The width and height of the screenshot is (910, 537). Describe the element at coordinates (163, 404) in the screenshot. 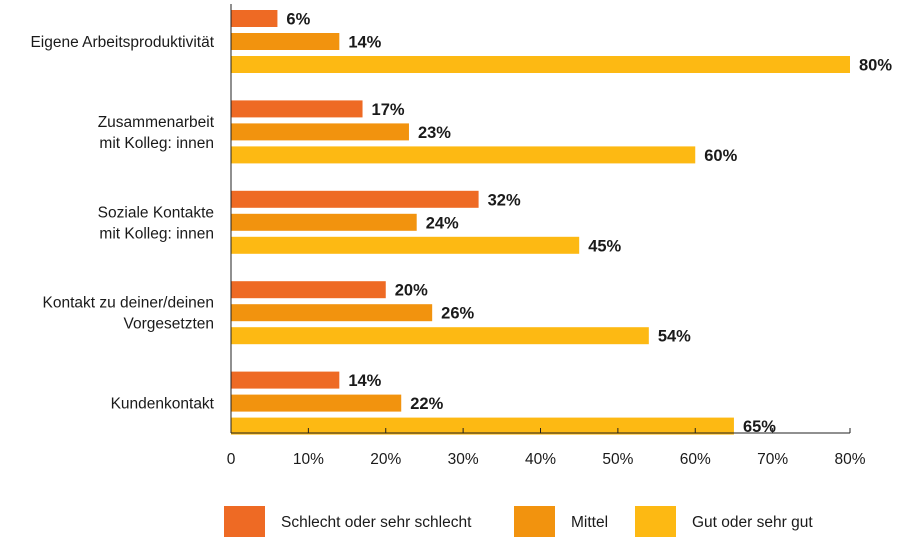

I see `category-label: Kundenkontakt` at that location.